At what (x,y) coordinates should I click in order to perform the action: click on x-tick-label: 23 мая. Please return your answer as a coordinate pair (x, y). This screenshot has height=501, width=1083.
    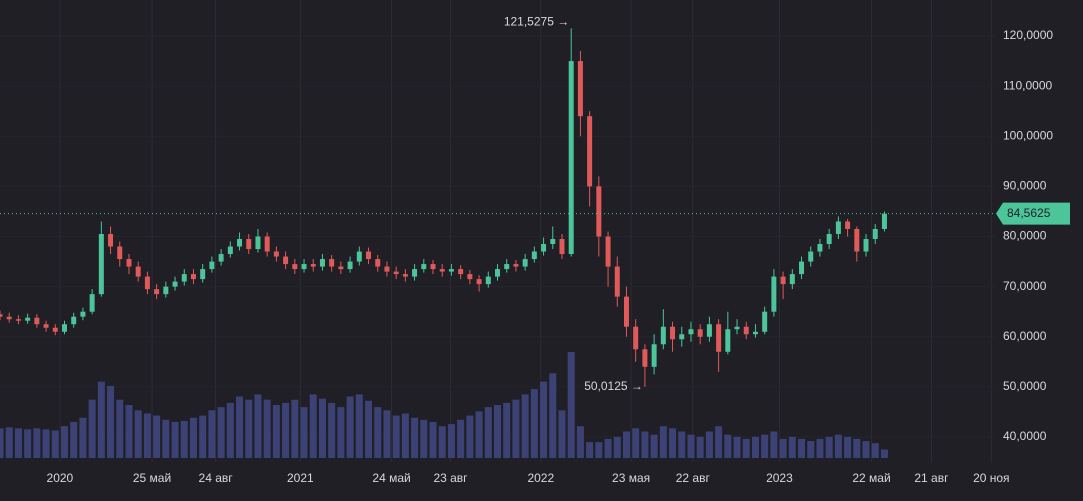
    Looking at the image, I should click on (631, 478).